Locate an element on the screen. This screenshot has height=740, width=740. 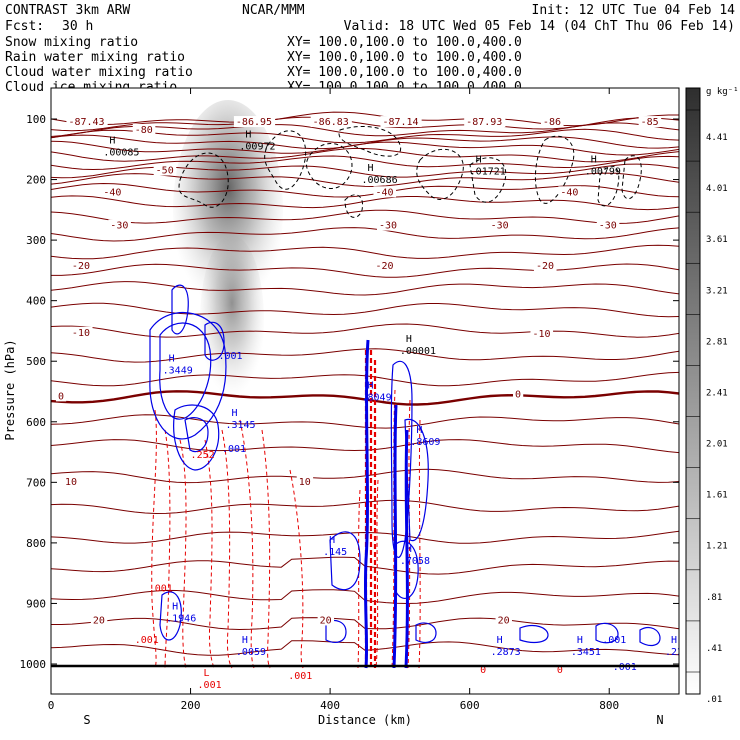
isotherm-label: 10 is located at coordinates (71, 482).